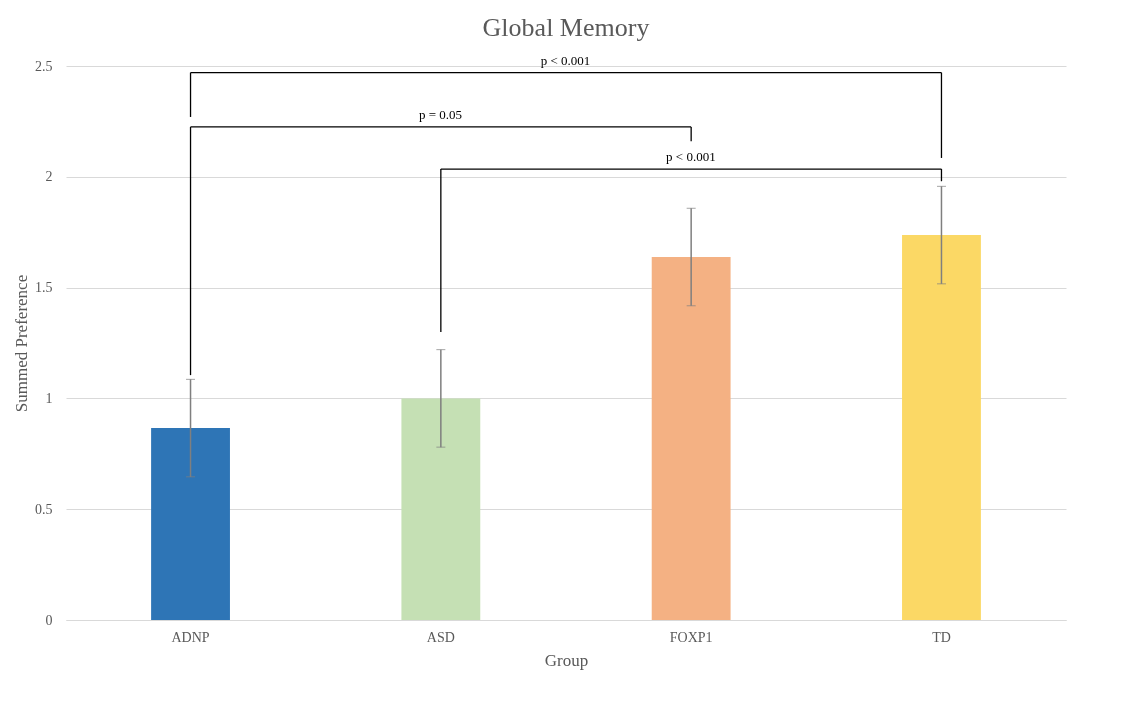 The image size is (1121, 702). I want to click on x-tick-label: ASD, so click(440, 637).